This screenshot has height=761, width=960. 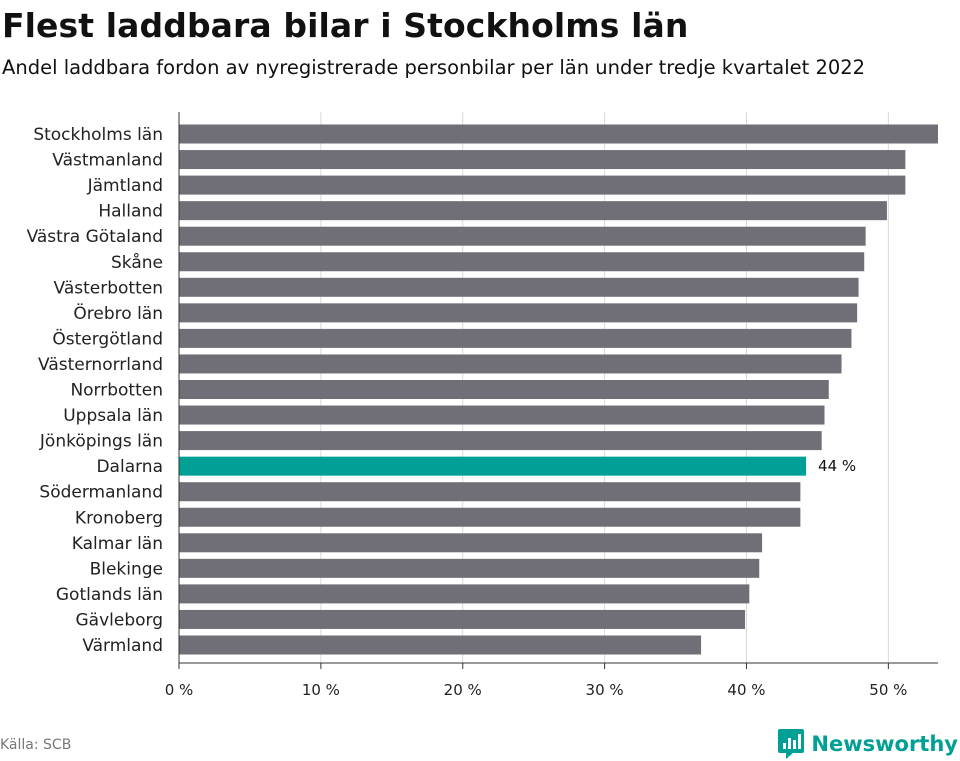 What do you see at coordinates (118, 313) in the screenshot?
I see `category-label: Örebro län` at bounding box center [118, 313].